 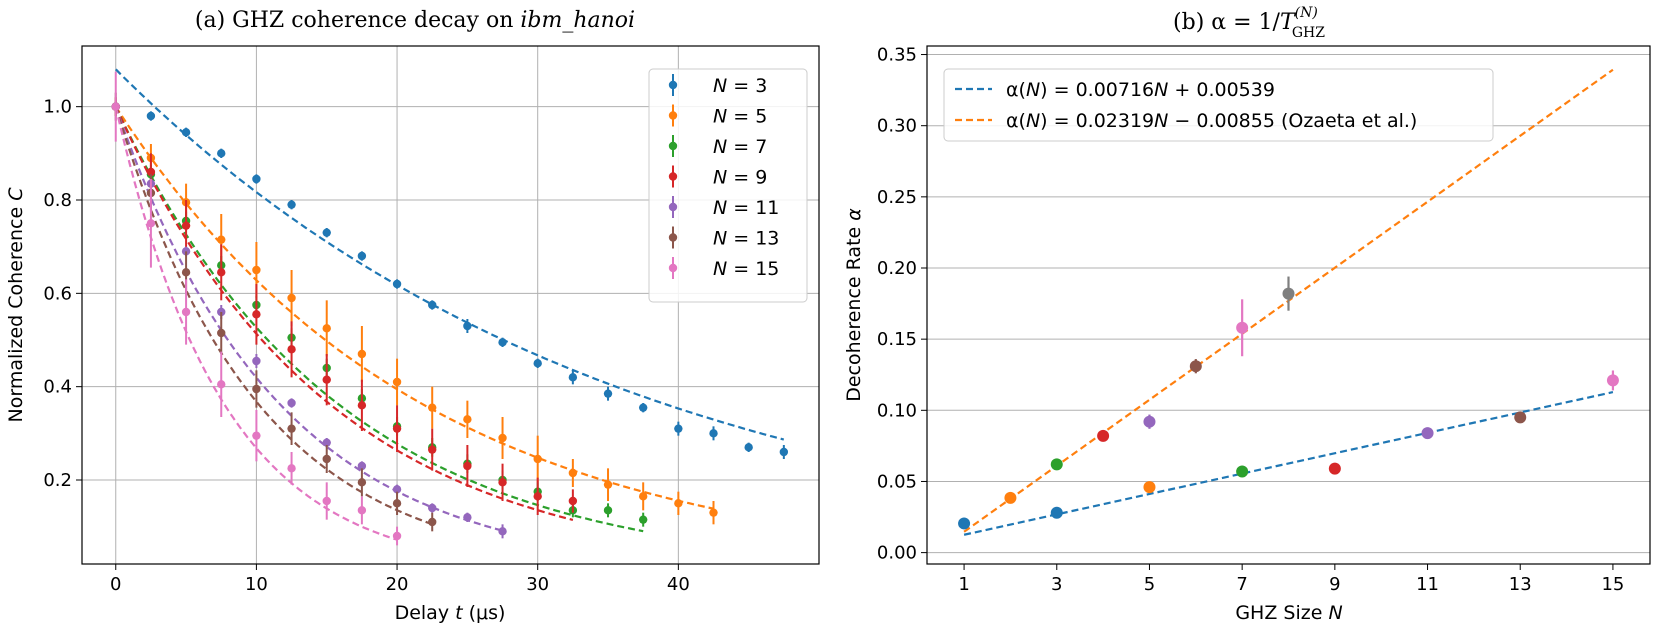 I want to click on panel-a-legend: N = 3 N = 5 N = 7 N = 9 N = 11 N = 13 N = 15, so click(x=728, y=185).